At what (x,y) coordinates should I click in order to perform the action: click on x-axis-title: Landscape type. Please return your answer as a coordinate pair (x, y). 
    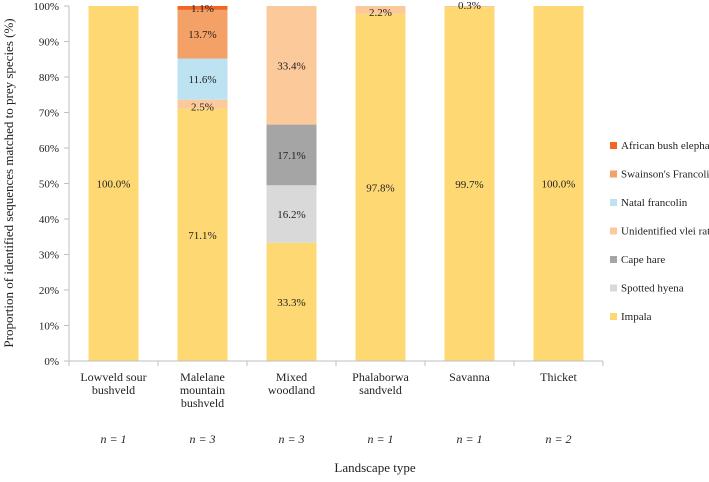
    Looking at the image, I should click on (374, 467).